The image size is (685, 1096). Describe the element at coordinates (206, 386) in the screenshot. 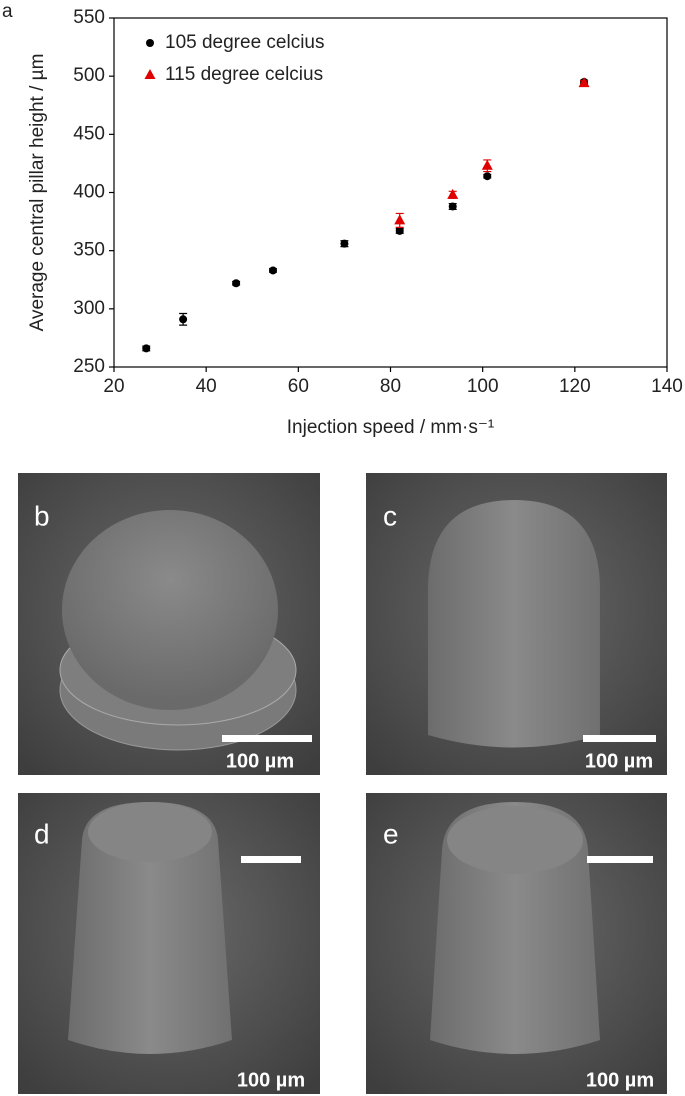

I see `x-tick-label: 40` at that location.